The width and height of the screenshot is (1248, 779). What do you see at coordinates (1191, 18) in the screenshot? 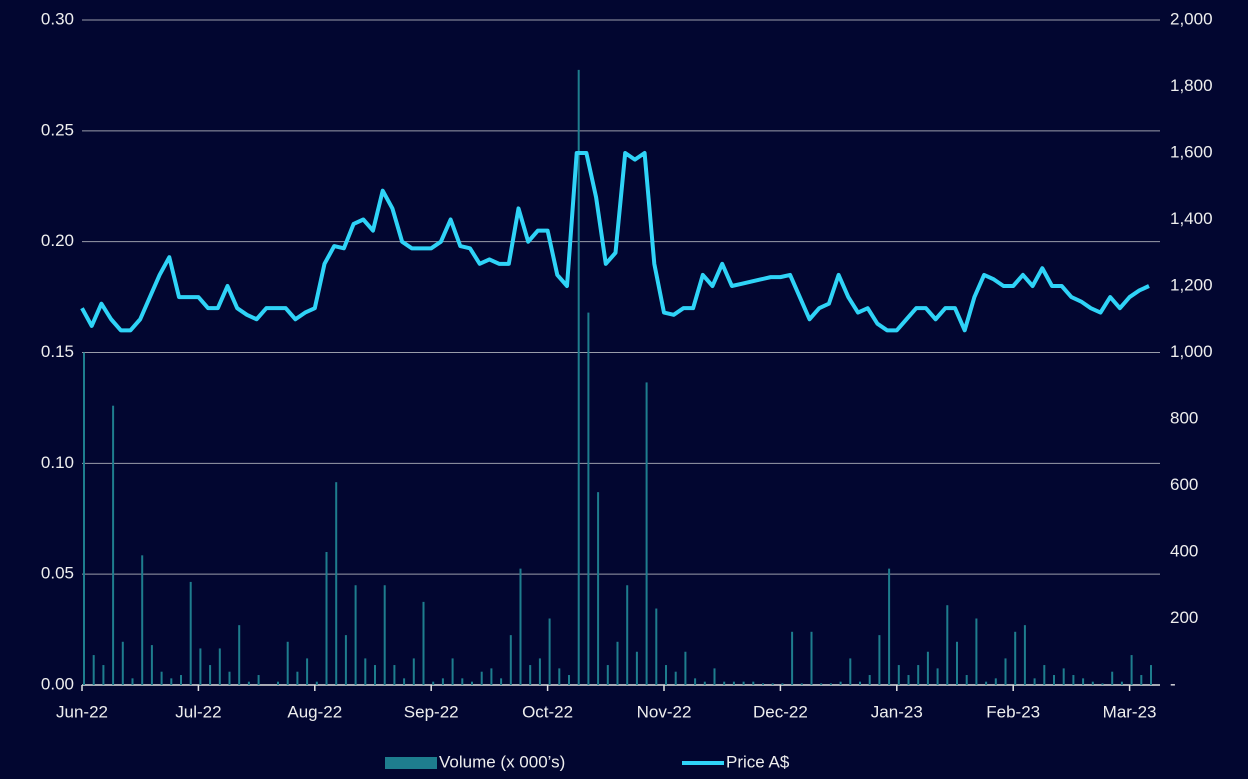
I see `y2-tick-label: 2,000` at bounding box center [1191, 18].